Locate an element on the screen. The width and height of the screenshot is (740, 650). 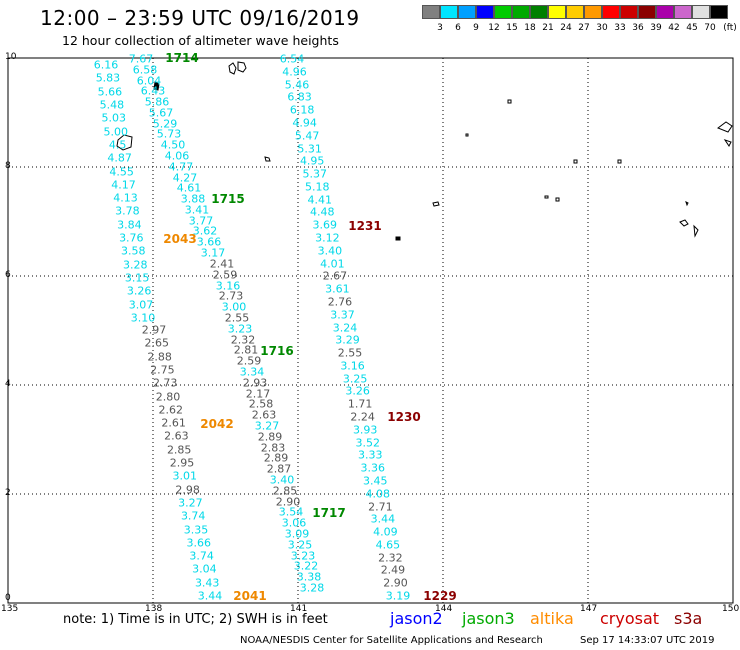
wave-height-value: 1.71 is located at coordinates (360, 404).